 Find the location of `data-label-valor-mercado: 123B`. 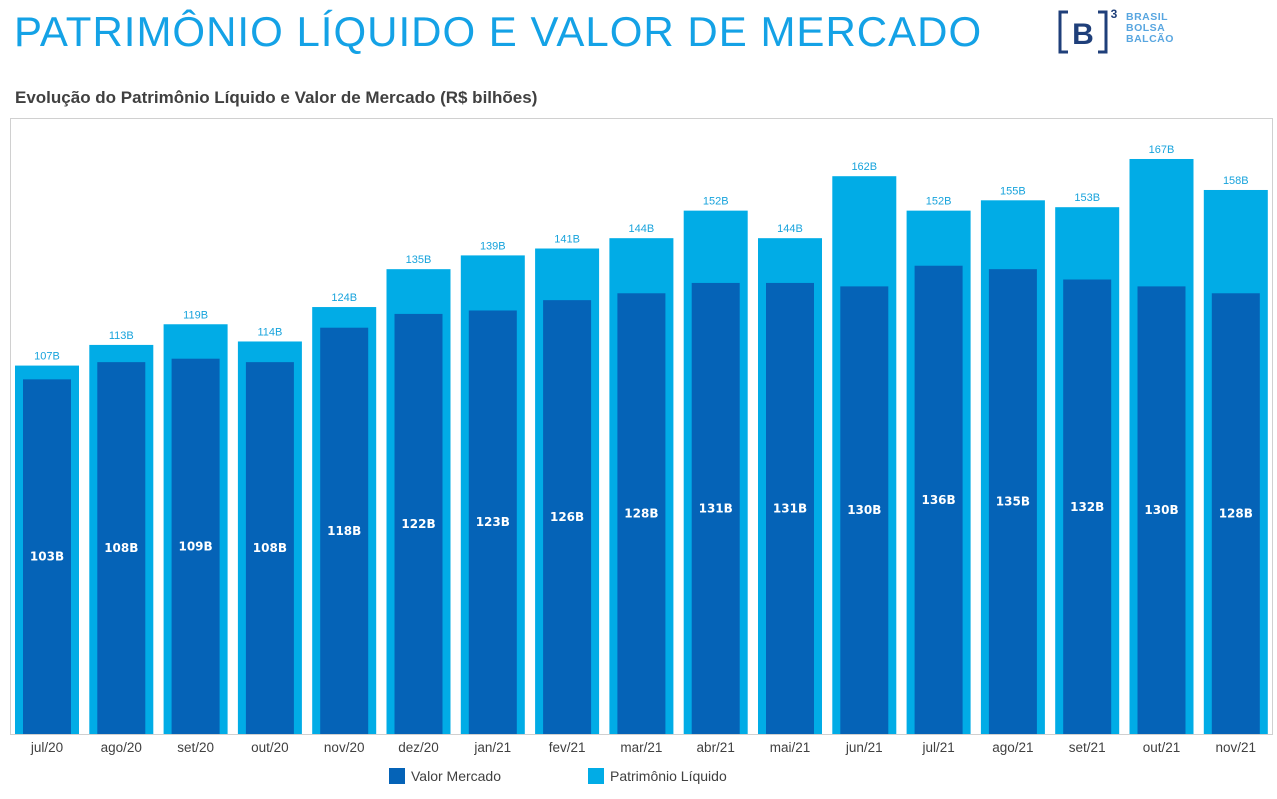

data-label-valor-mercado: 123B is located at coordinates (493, 522).